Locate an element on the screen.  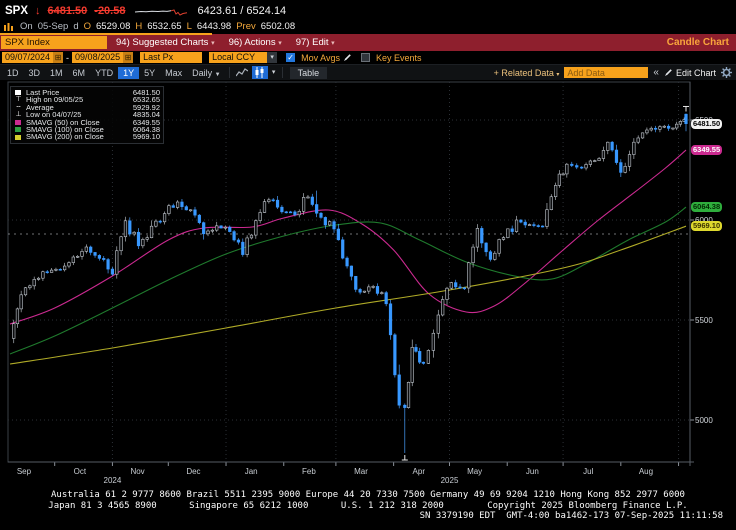
toolbar-right: + Related Data ▾ « Edit Chart is located at coordinates (615, 72).